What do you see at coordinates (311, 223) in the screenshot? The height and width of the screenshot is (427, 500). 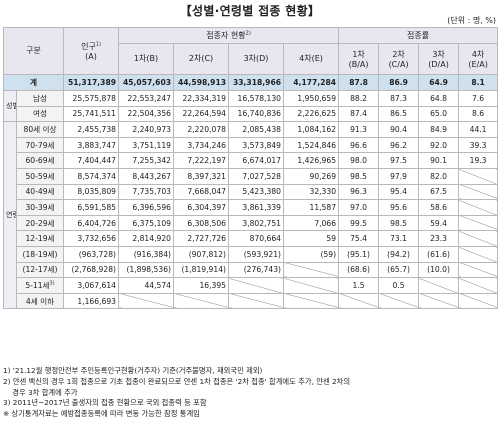 I see `cell-d4: 7,066` at bounding box center [311, 223].